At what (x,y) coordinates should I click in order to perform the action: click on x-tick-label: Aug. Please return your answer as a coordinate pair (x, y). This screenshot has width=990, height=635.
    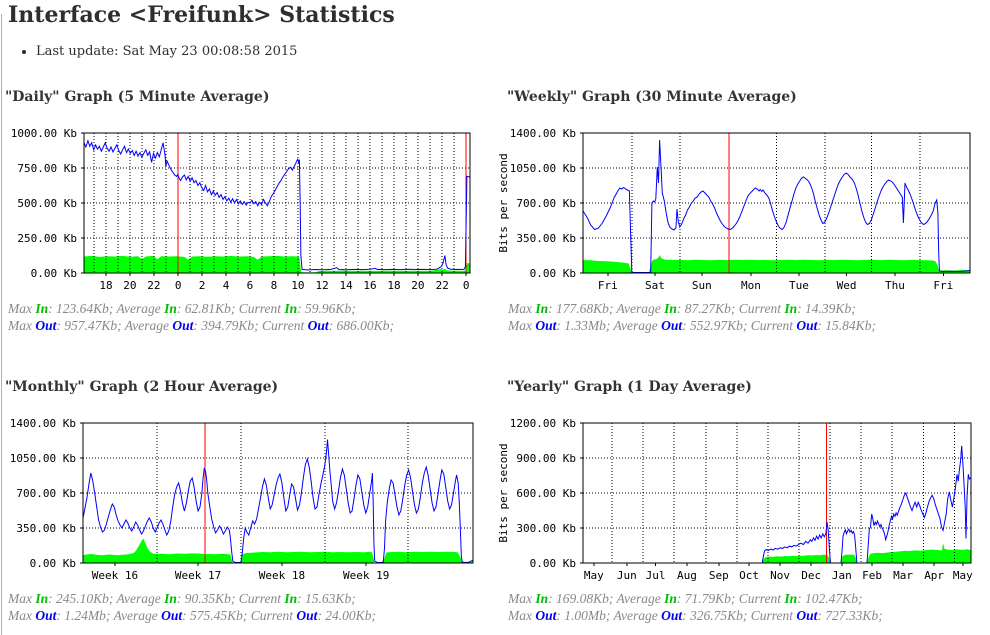
    Looking at the image, I should click on (687, 575).